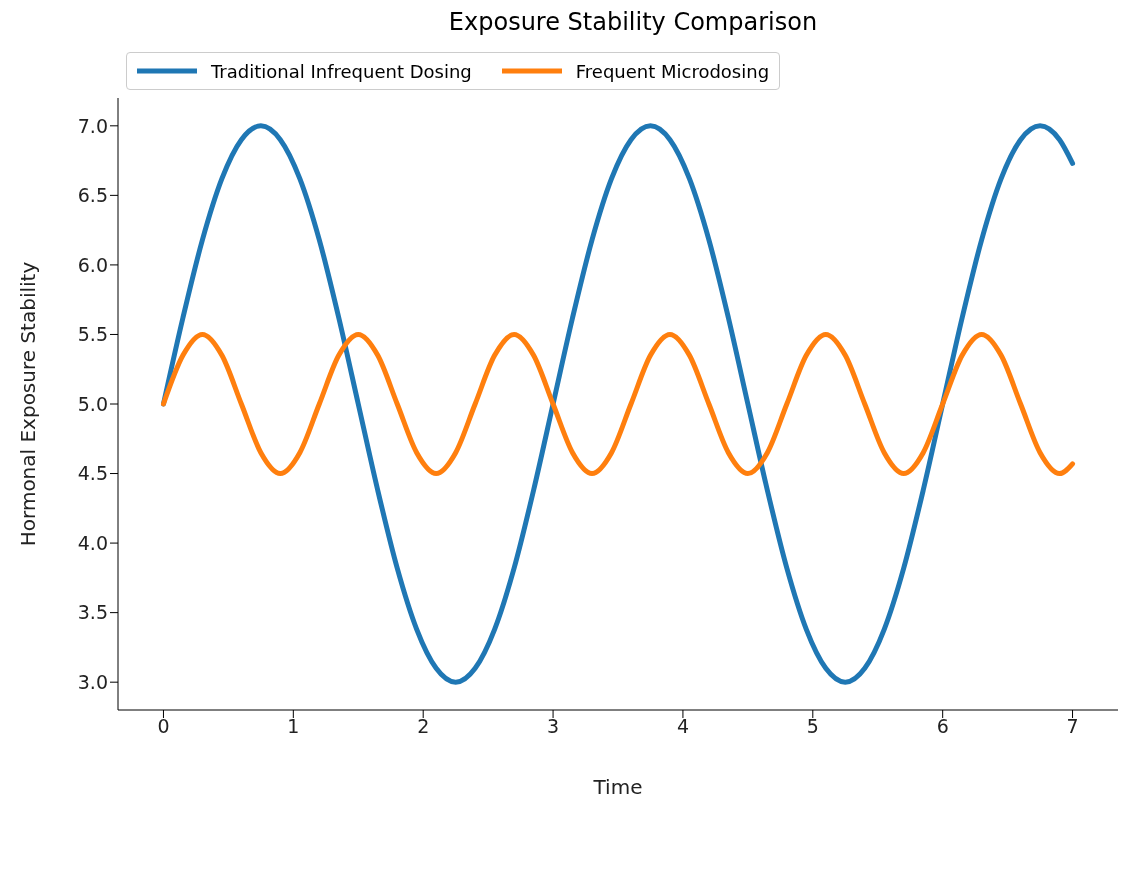 The width and height of the screenshot is (1147, 876). What do you see at coordinates (92, 403) in the screenshot?
I see `y-tick-label: 5.0` at bounding box center [92, 403].